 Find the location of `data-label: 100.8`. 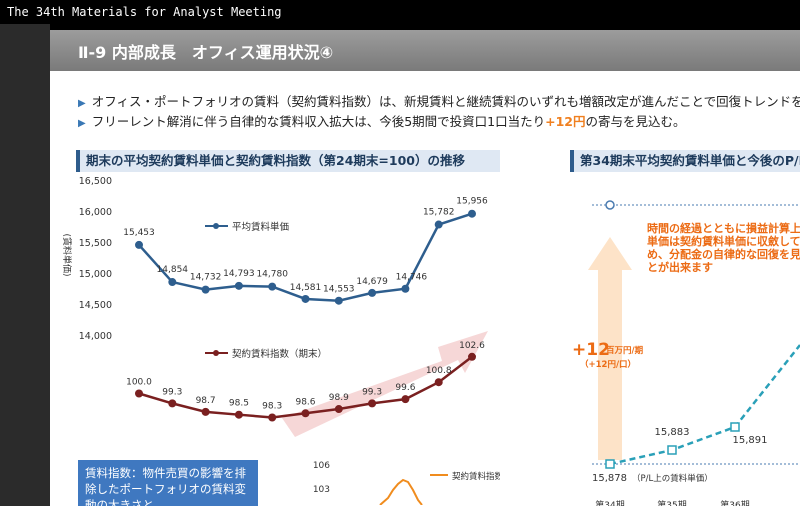

data-label: 100.8 is located at coordinates (439, 371).